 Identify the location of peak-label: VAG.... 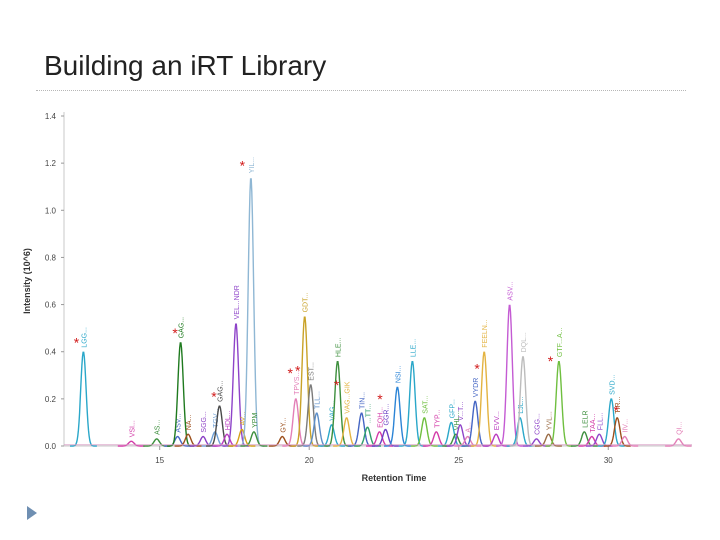
(333, 411).